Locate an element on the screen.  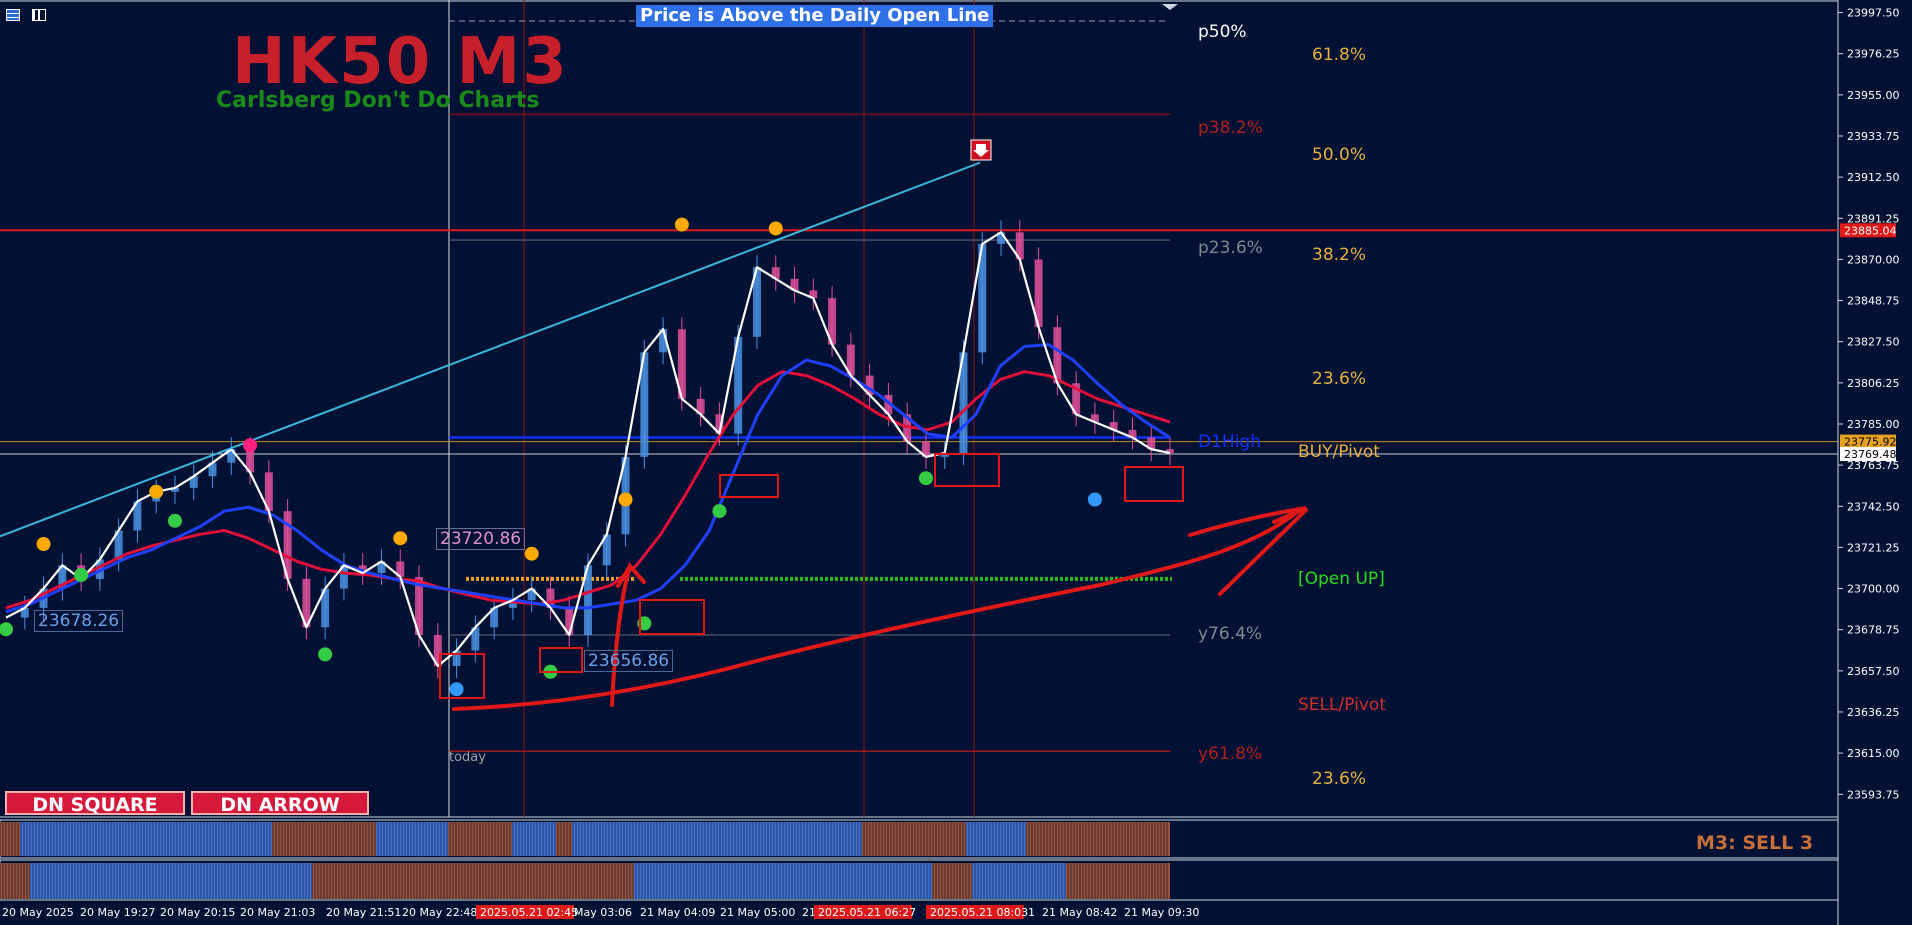
dn-square-button: DN SQUARE is located at coordinates (95, 803).